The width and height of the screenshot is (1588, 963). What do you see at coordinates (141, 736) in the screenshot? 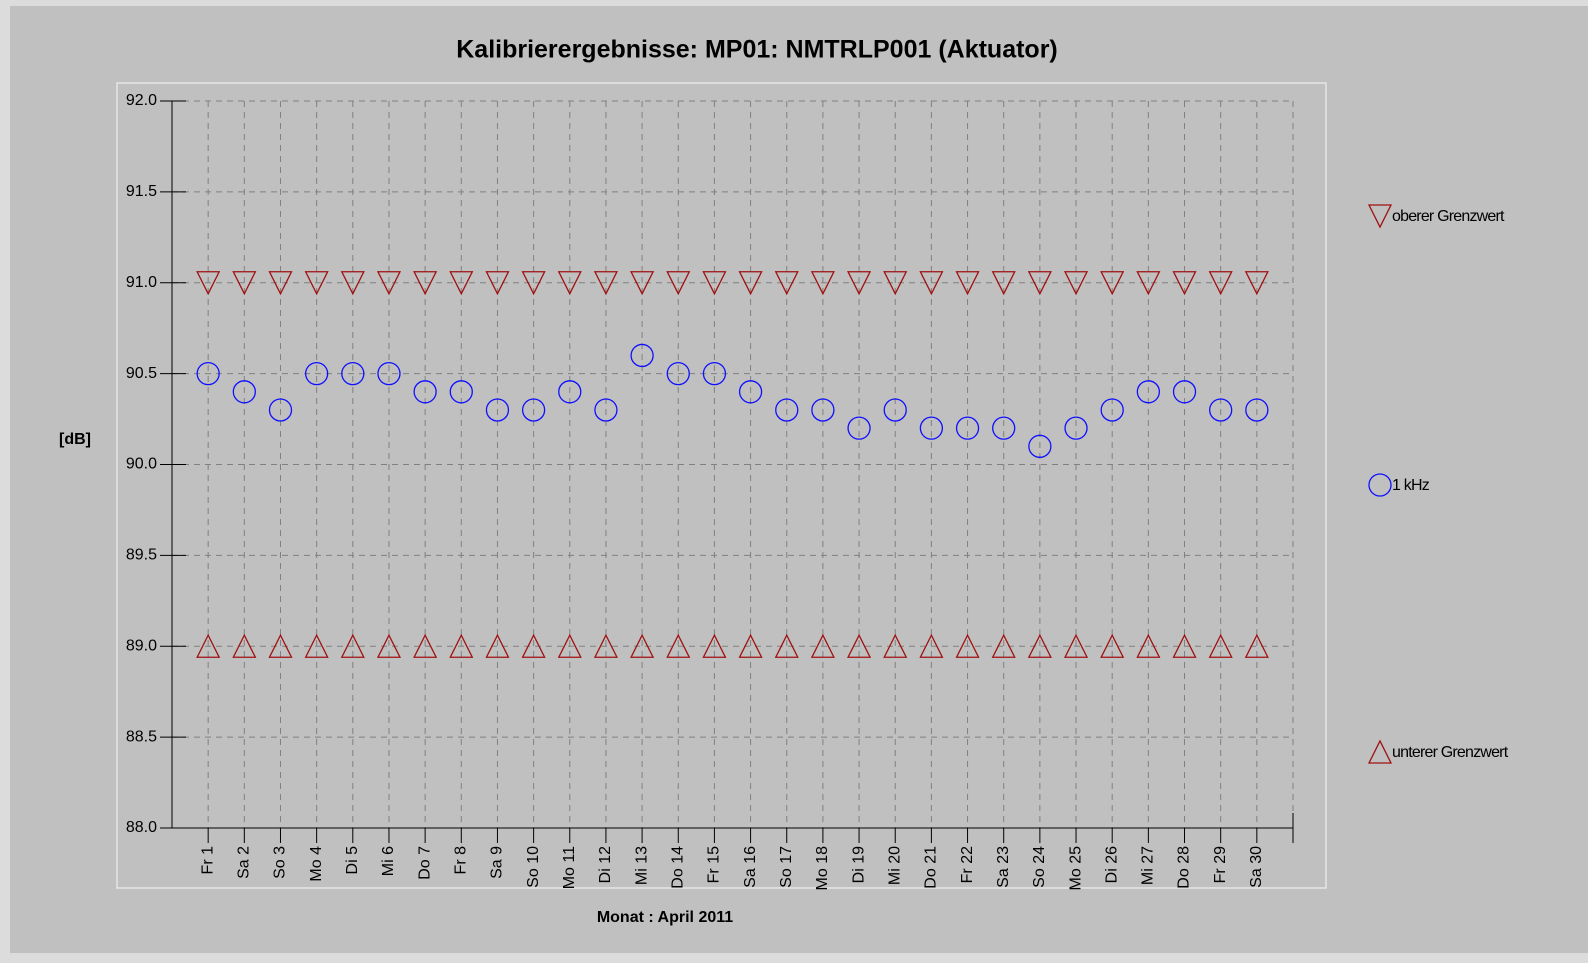
I see `y-tick-label: 88.5` at bounding box center [141, 736].